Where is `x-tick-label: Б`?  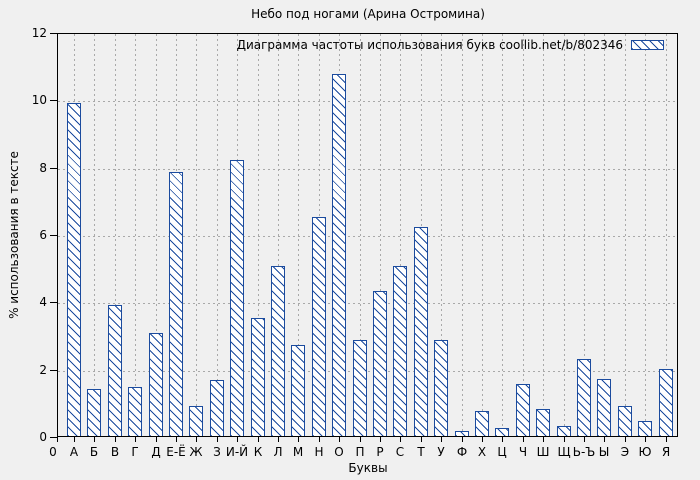 x-tick-label: Б is located at coordinates (94, 452).